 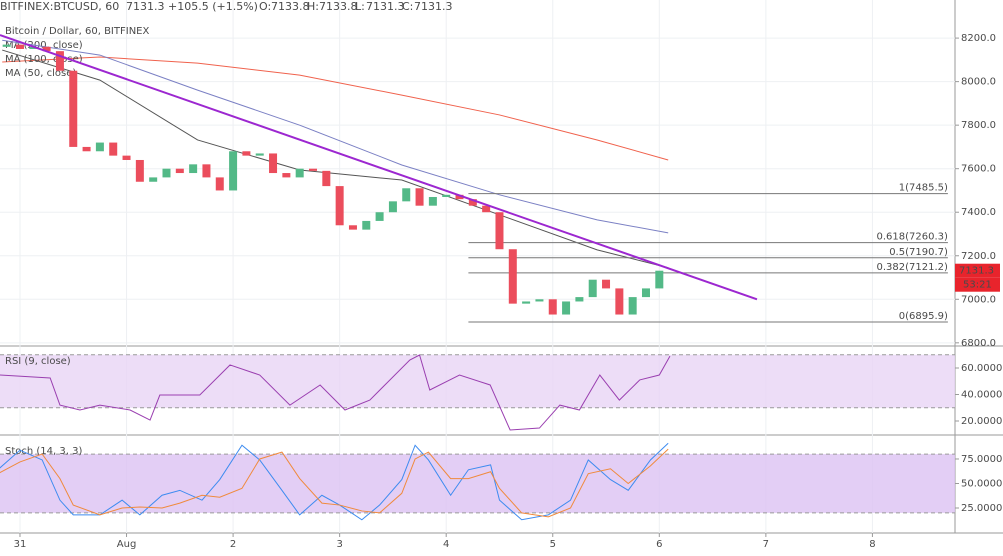 I want to click on y-tick-label: 20.0000, so click(x=981, y=421).